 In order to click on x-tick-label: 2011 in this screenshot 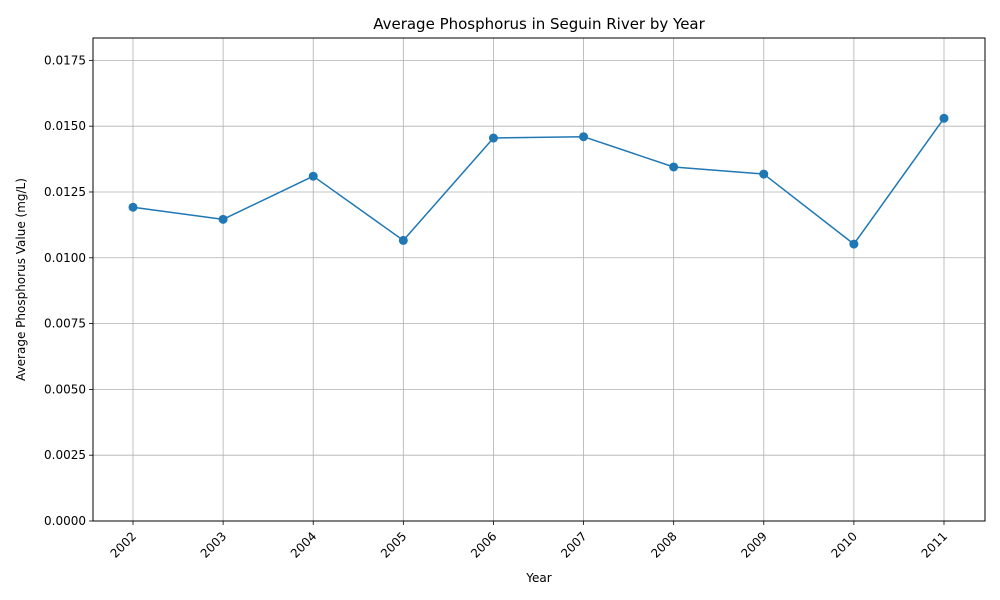, I will do `click(934, 544)`.